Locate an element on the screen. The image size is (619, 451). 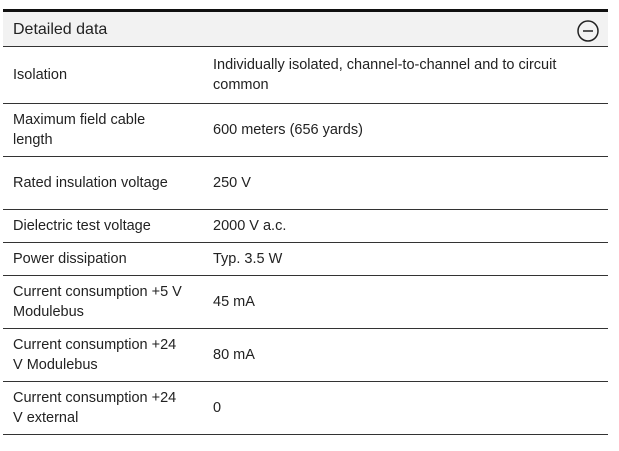
property-name: Dielectric test voltage is located at coordinates (82, 225).